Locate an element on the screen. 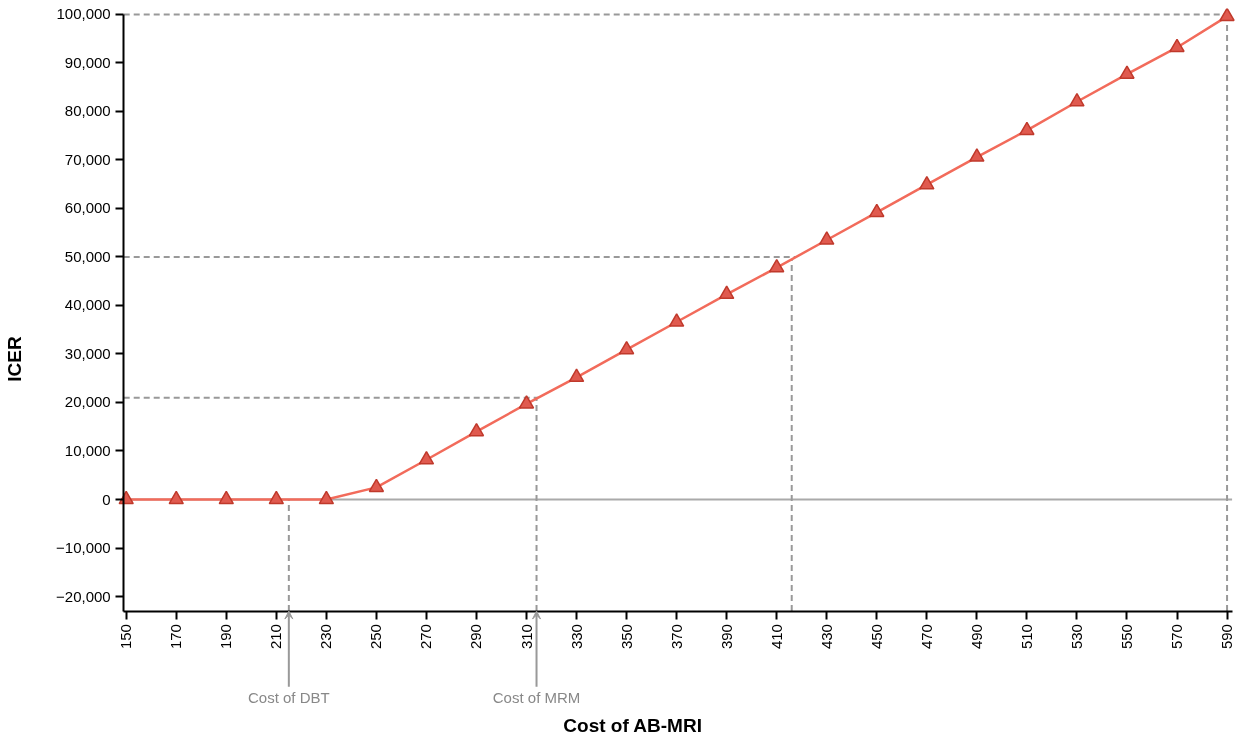 The width and height of the screenshot is (1242, 745). x-tick-label: 410 is located at coordinates (776, 637).